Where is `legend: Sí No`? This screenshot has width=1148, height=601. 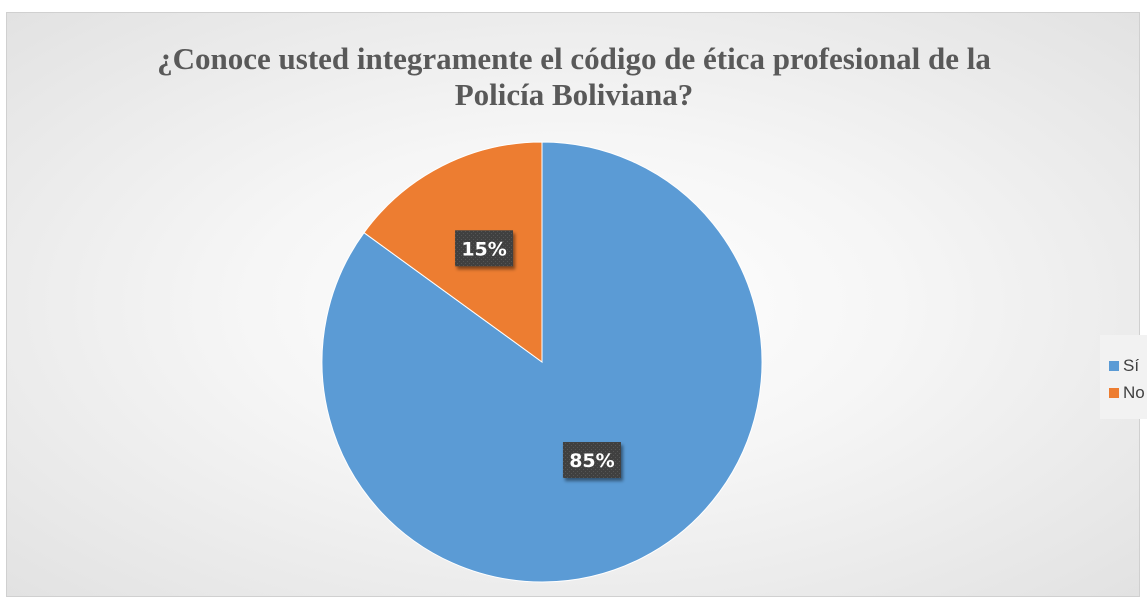 legend: Sí No is located at coordinates (1123, 377).